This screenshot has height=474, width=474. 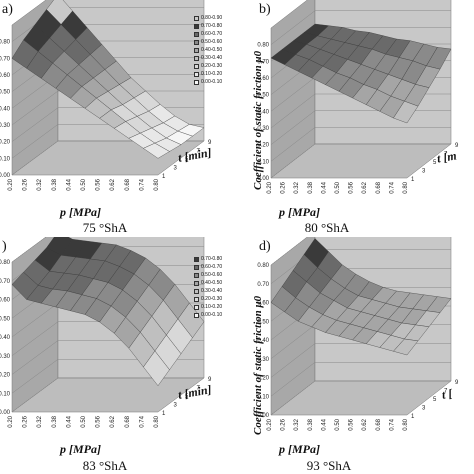 What do you see at coordinates (208, 42) in the screenshot?
I see `legend-entry: 0.50-0.60` at bounding box center [208, 42].